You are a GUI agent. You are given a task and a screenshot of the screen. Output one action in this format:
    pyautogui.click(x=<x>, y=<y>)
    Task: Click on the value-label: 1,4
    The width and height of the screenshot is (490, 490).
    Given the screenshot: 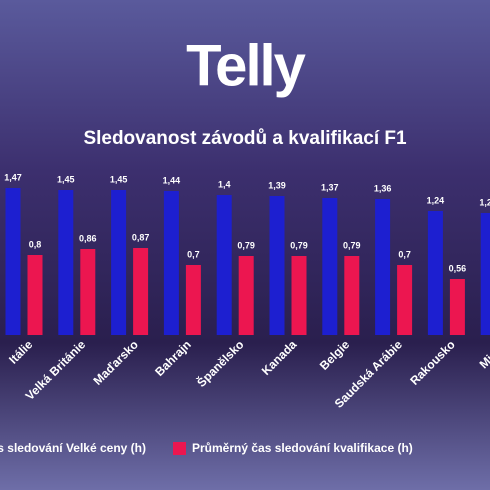 What is the action you would take?
    pyautogui.click(x=224, y=184)
    